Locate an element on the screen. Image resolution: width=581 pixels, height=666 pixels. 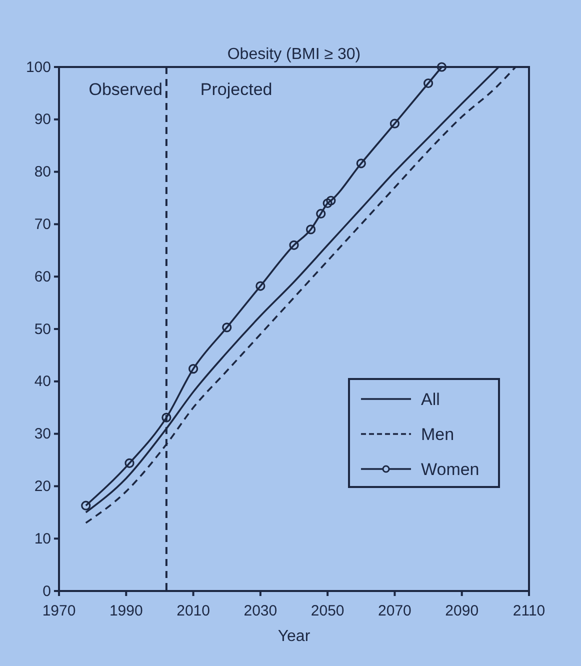
x-tick-label: 2110 is located at coordinates (529, 611).